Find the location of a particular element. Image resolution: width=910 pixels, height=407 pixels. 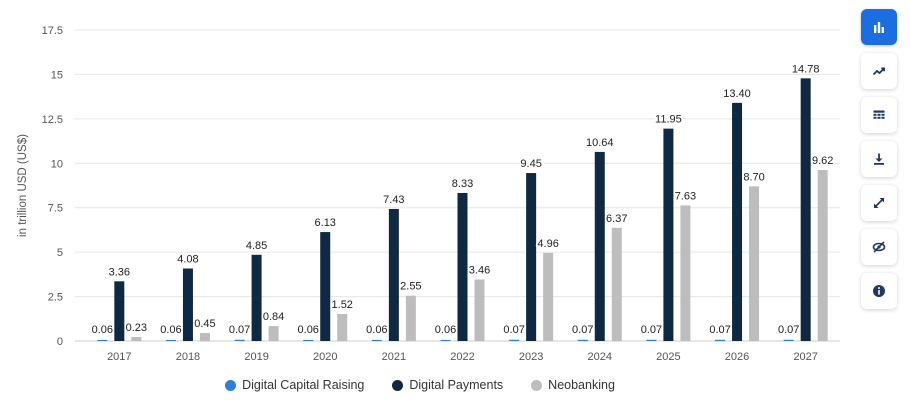

bar-chart-icon is located at coordinates (879, 27).